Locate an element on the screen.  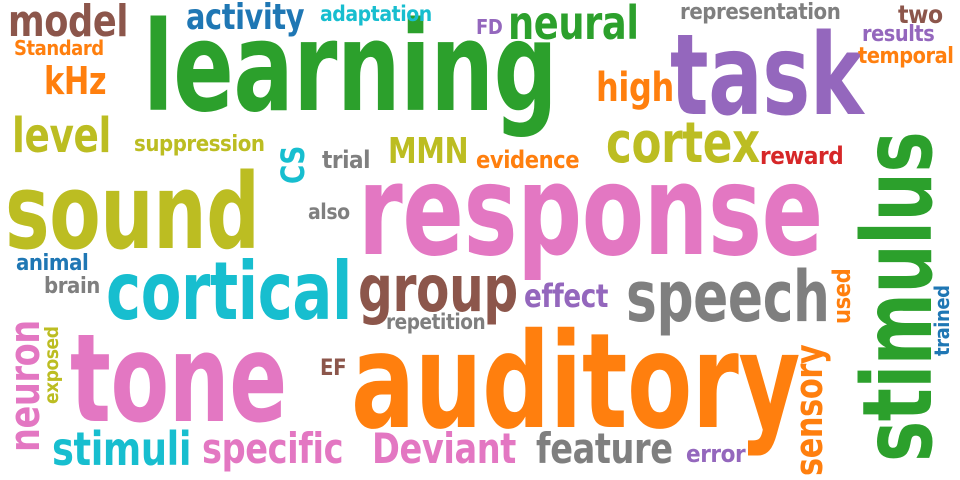
word-temporal: temporal is located at coordinates (906, 56).